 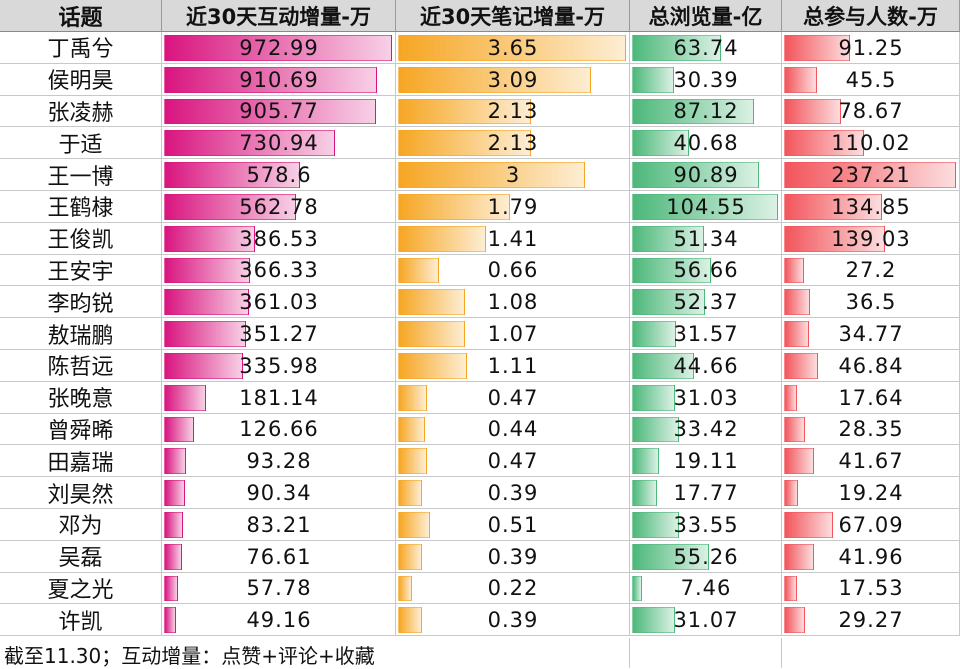 What do you see at coordinates (871, 461) in the screenshot?
I see `value-participants: 41.67` at bounding box center [871, 461].